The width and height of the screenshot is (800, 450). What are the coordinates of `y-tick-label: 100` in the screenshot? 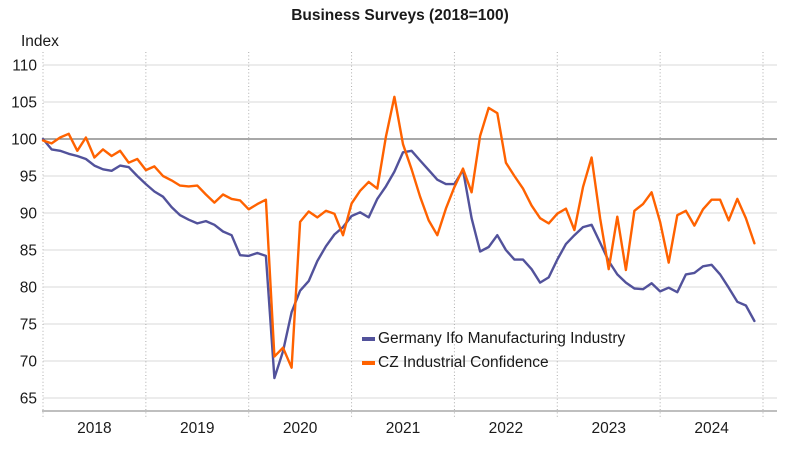 It's located at (24, 140).